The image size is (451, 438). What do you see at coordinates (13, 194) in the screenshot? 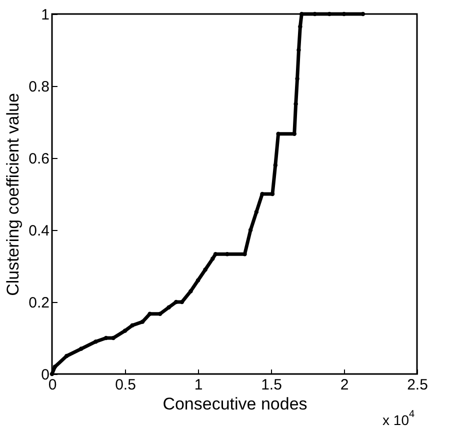
I see `y-axis-title: Clustering coefficient value` at bounding box center [13, 194].